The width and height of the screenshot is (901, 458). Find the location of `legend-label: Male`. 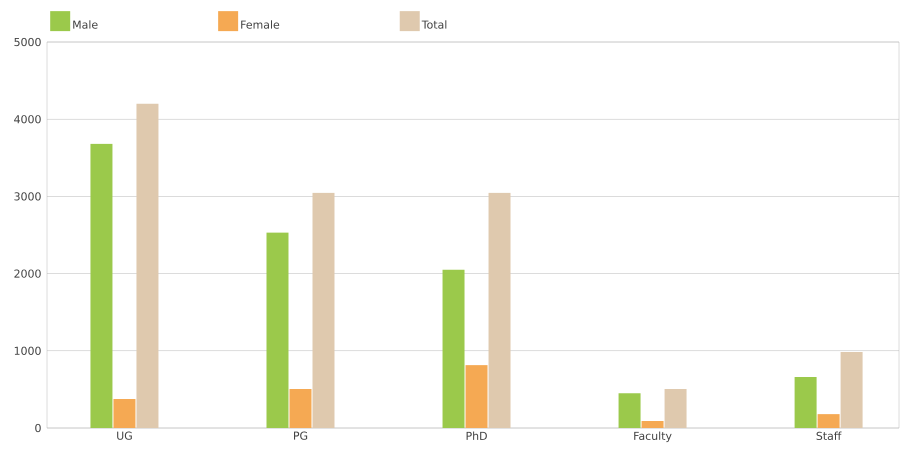

legend-label: Male is located at coordinates (85, 24).